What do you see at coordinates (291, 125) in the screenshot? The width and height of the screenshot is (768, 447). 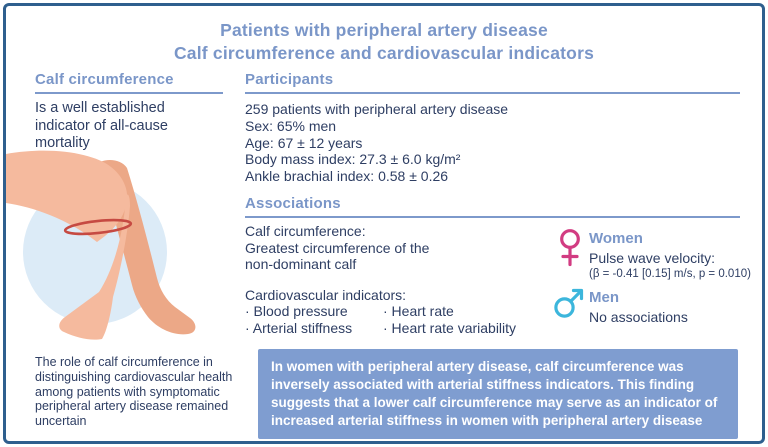 I see `participants-sex: Sex: 65% men` at bounding box center [291, 125].